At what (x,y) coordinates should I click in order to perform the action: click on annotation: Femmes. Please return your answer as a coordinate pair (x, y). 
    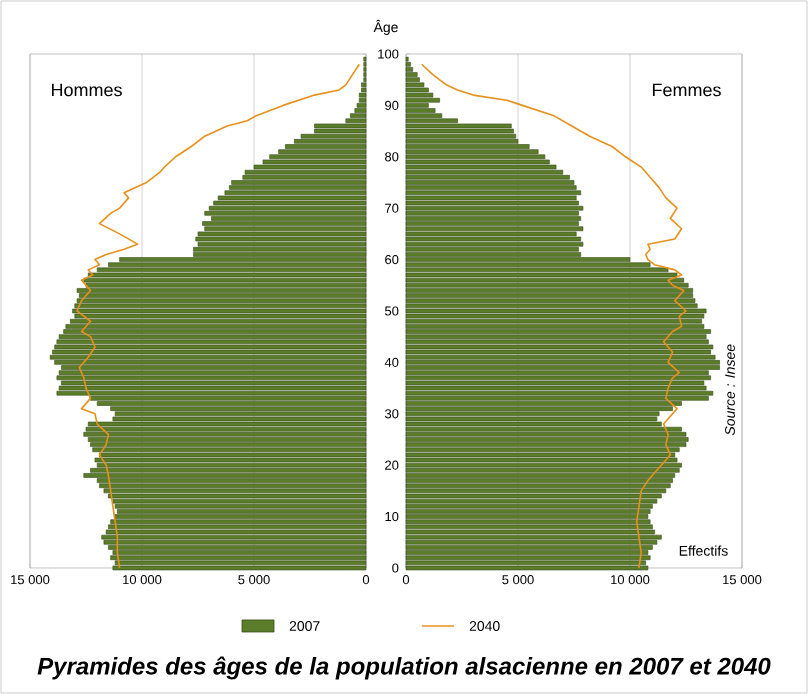
    Looking at the image, I should click on (686, 90).